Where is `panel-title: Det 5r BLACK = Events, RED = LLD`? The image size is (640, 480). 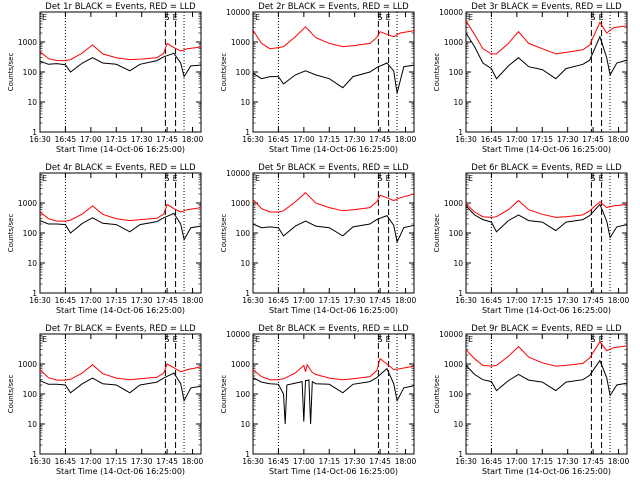 panel-title: Det 5r BLACK = Events, RED = LLD is located at coordinates (333, 168).